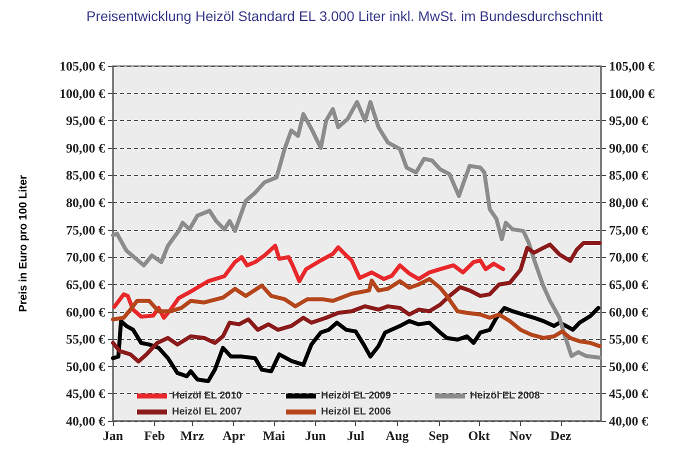  I want to click on y-tick-label: 55,00 €, so click(86, 339).